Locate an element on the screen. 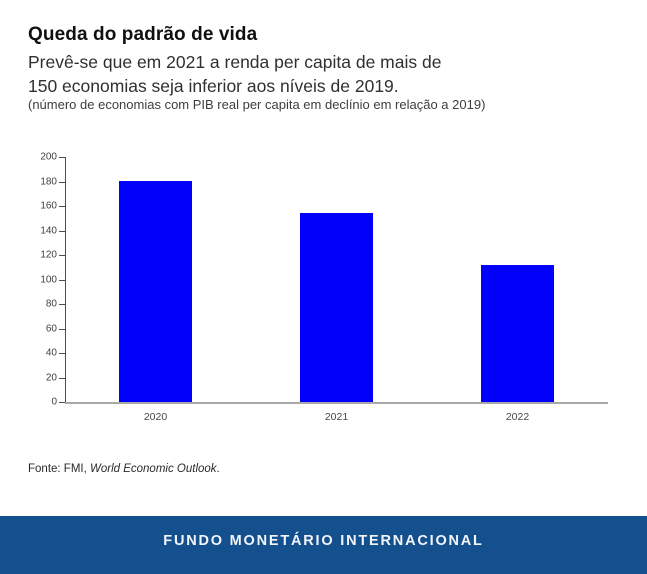 This screenshot has height=574, width=647. y-axis-tick-label: 20 is located at coordinates (51, 377).